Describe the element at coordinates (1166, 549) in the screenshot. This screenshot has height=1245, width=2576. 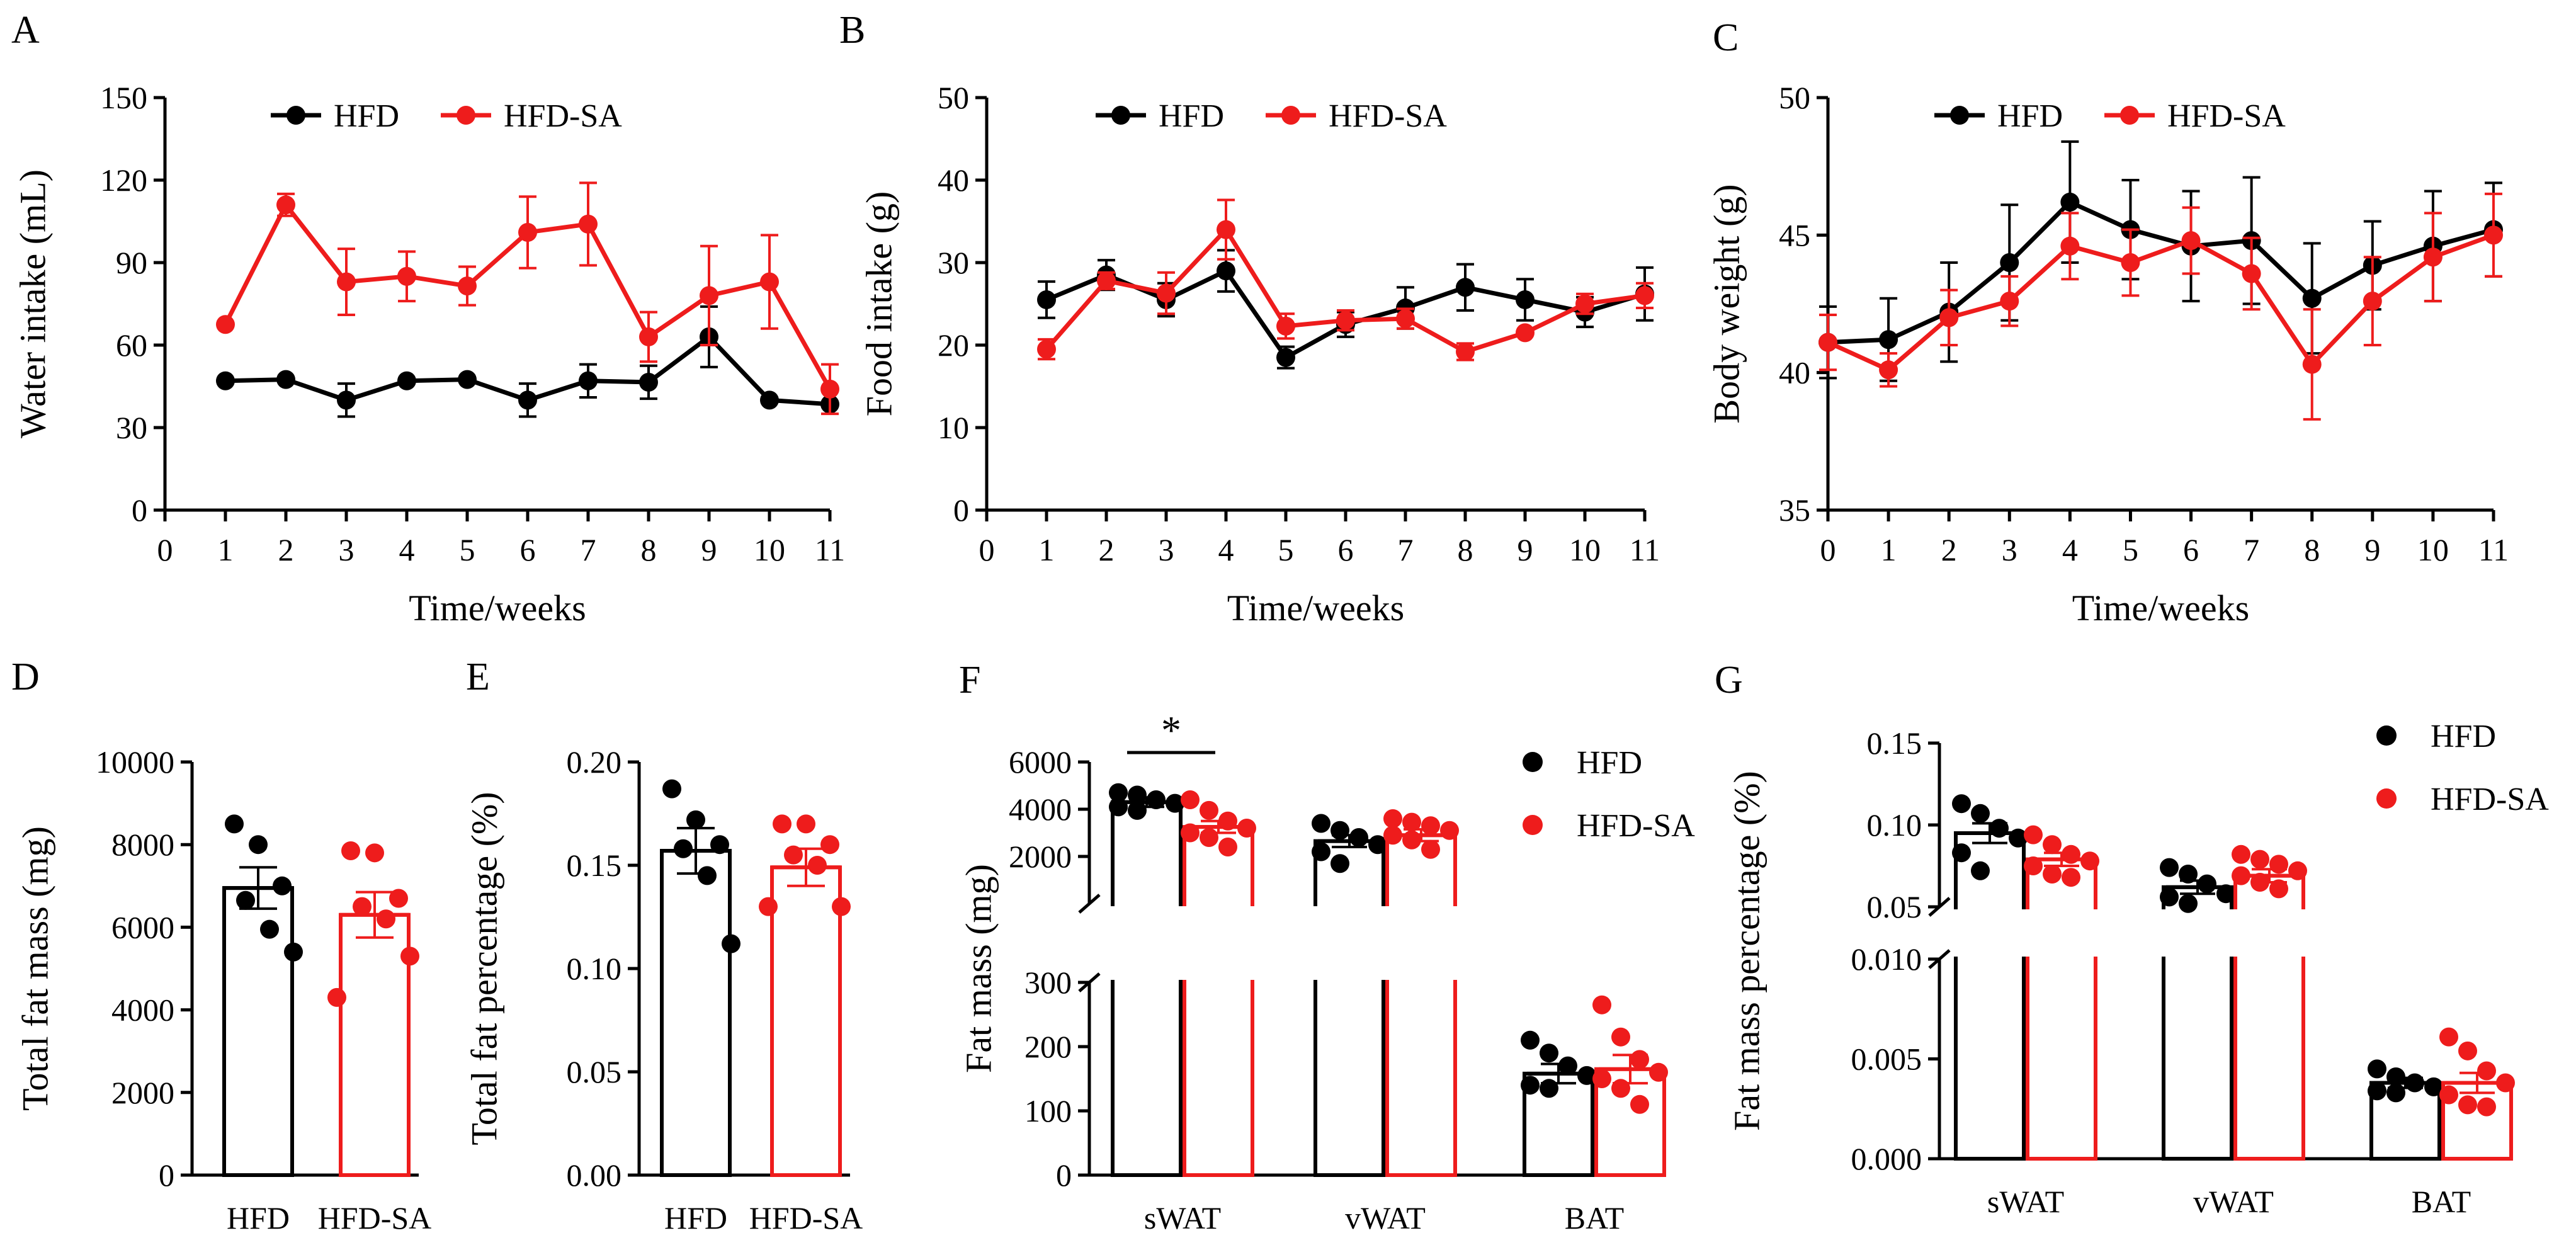
I see `x-tick-label: 3` at that location.